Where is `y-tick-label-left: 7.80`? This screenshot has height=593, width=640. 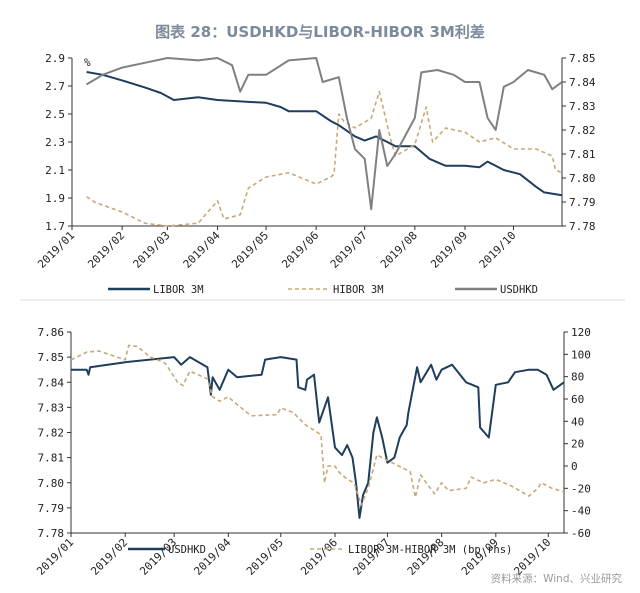 y-tick-label-left: 7.80 is located at coordinates (51, 483).